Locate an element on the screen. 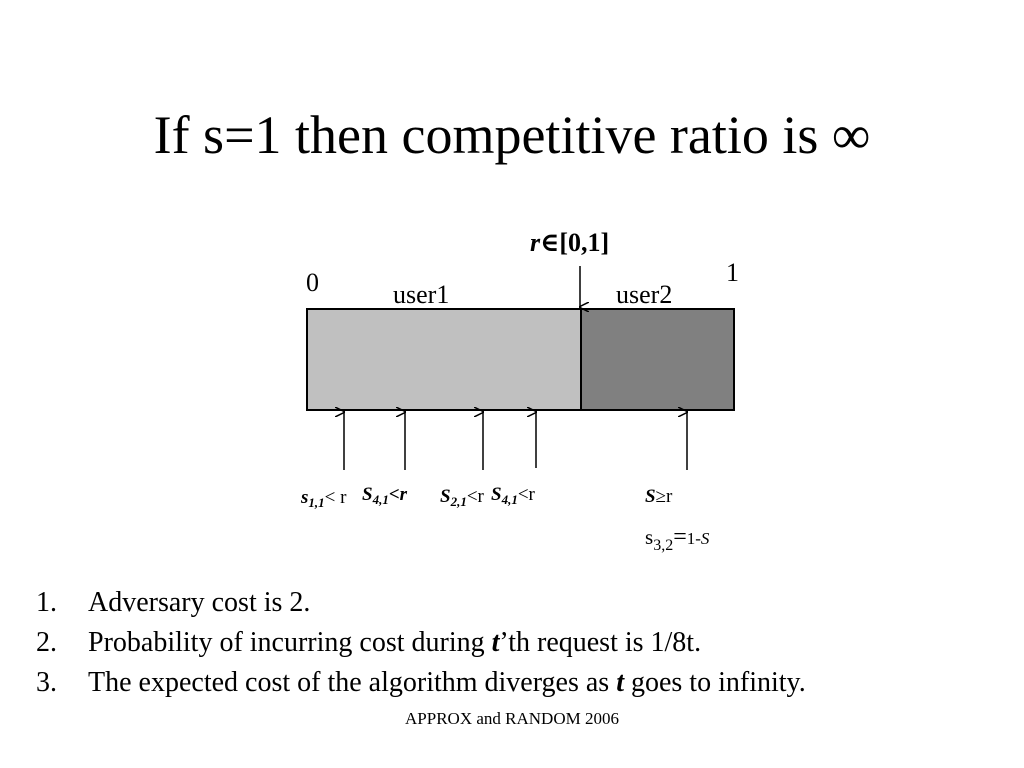 The width and height of the screenshot is (1024, 768). user1-label: user1 is located at coordinates (421, 294).